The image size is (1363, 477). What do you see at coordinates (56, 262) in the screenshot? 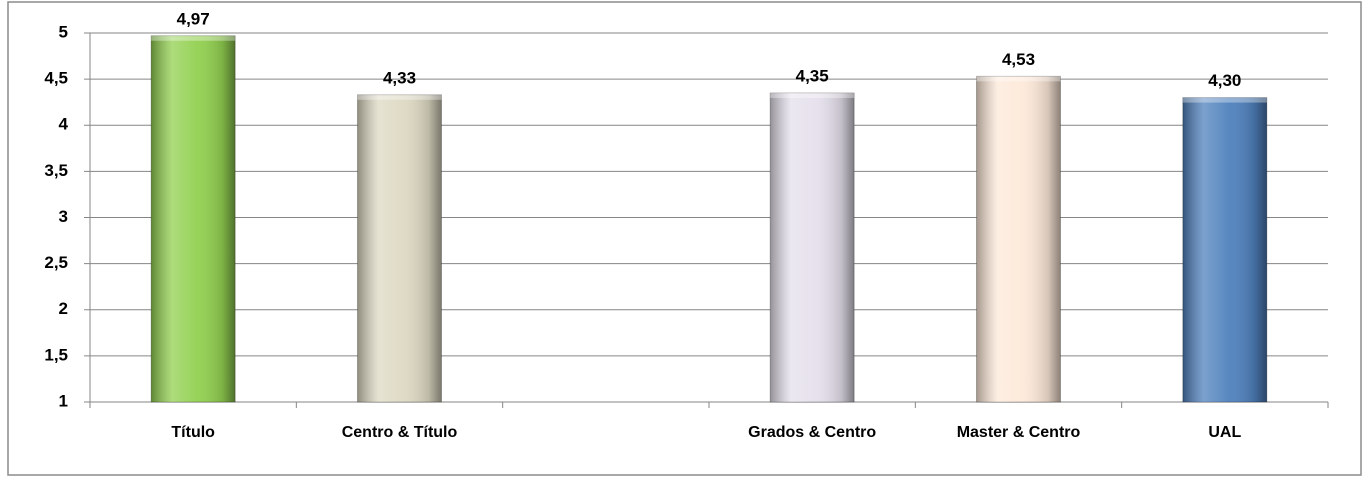
I see `y-tick-label: 2,5` at bounding box center [56, 262].